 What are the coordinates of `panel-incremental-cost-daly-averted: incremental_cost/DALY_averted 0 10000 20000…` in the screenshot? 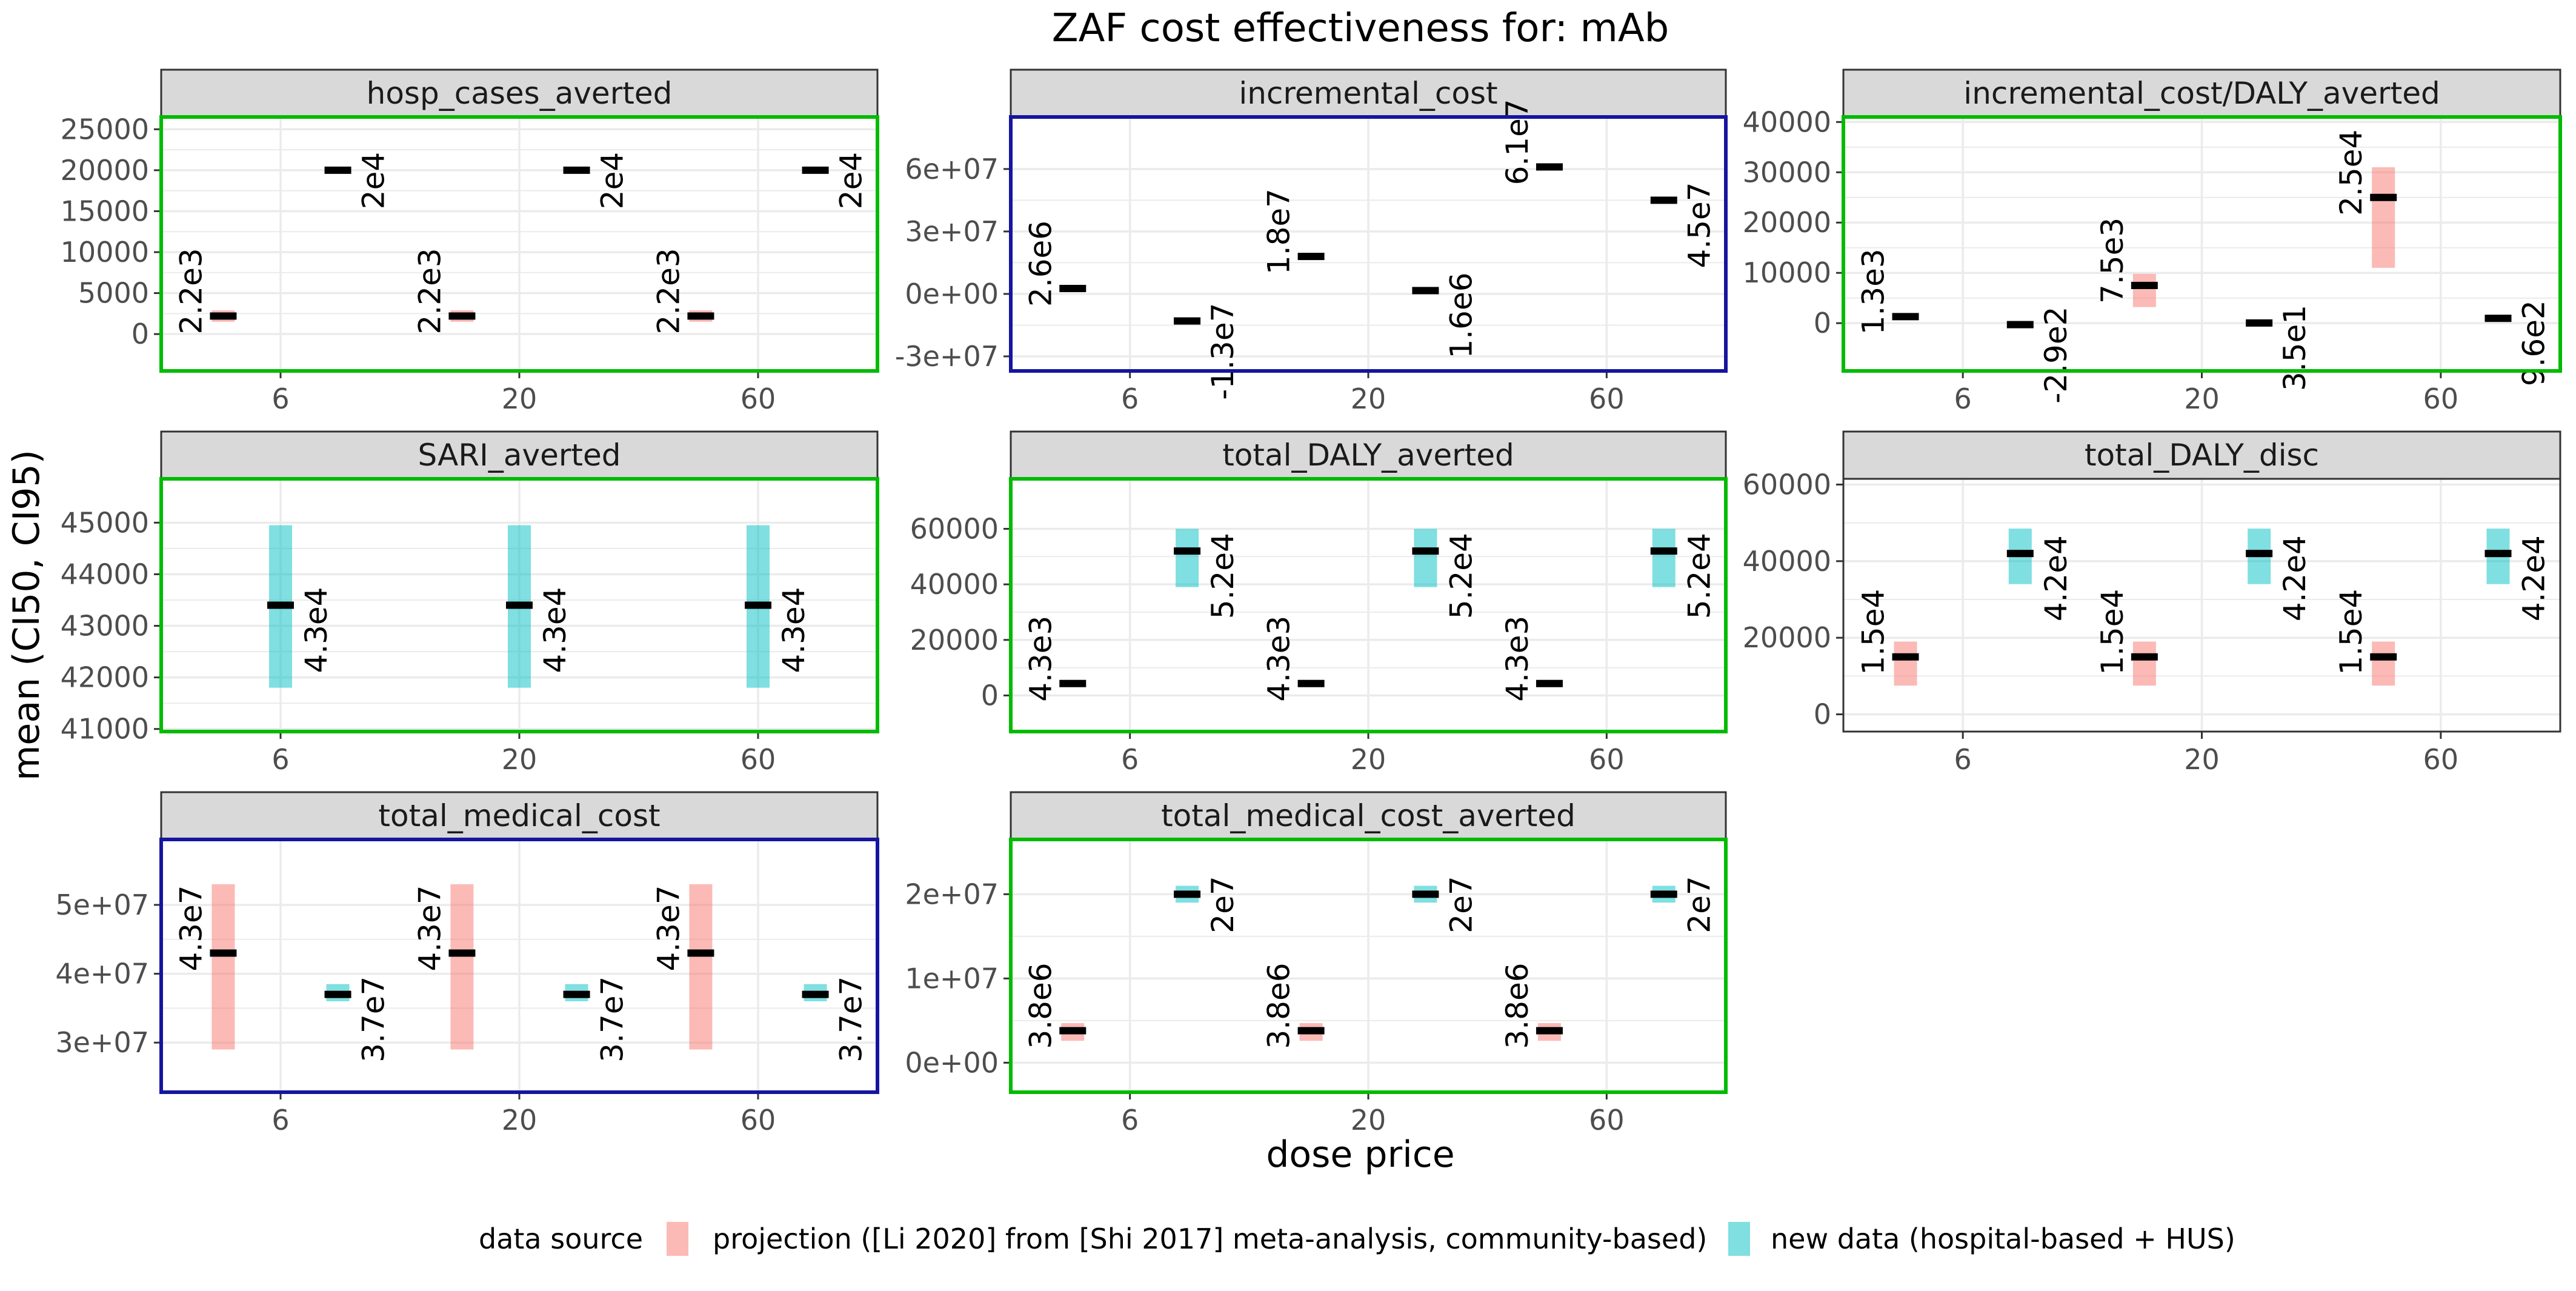 It's located at (2152, 241).